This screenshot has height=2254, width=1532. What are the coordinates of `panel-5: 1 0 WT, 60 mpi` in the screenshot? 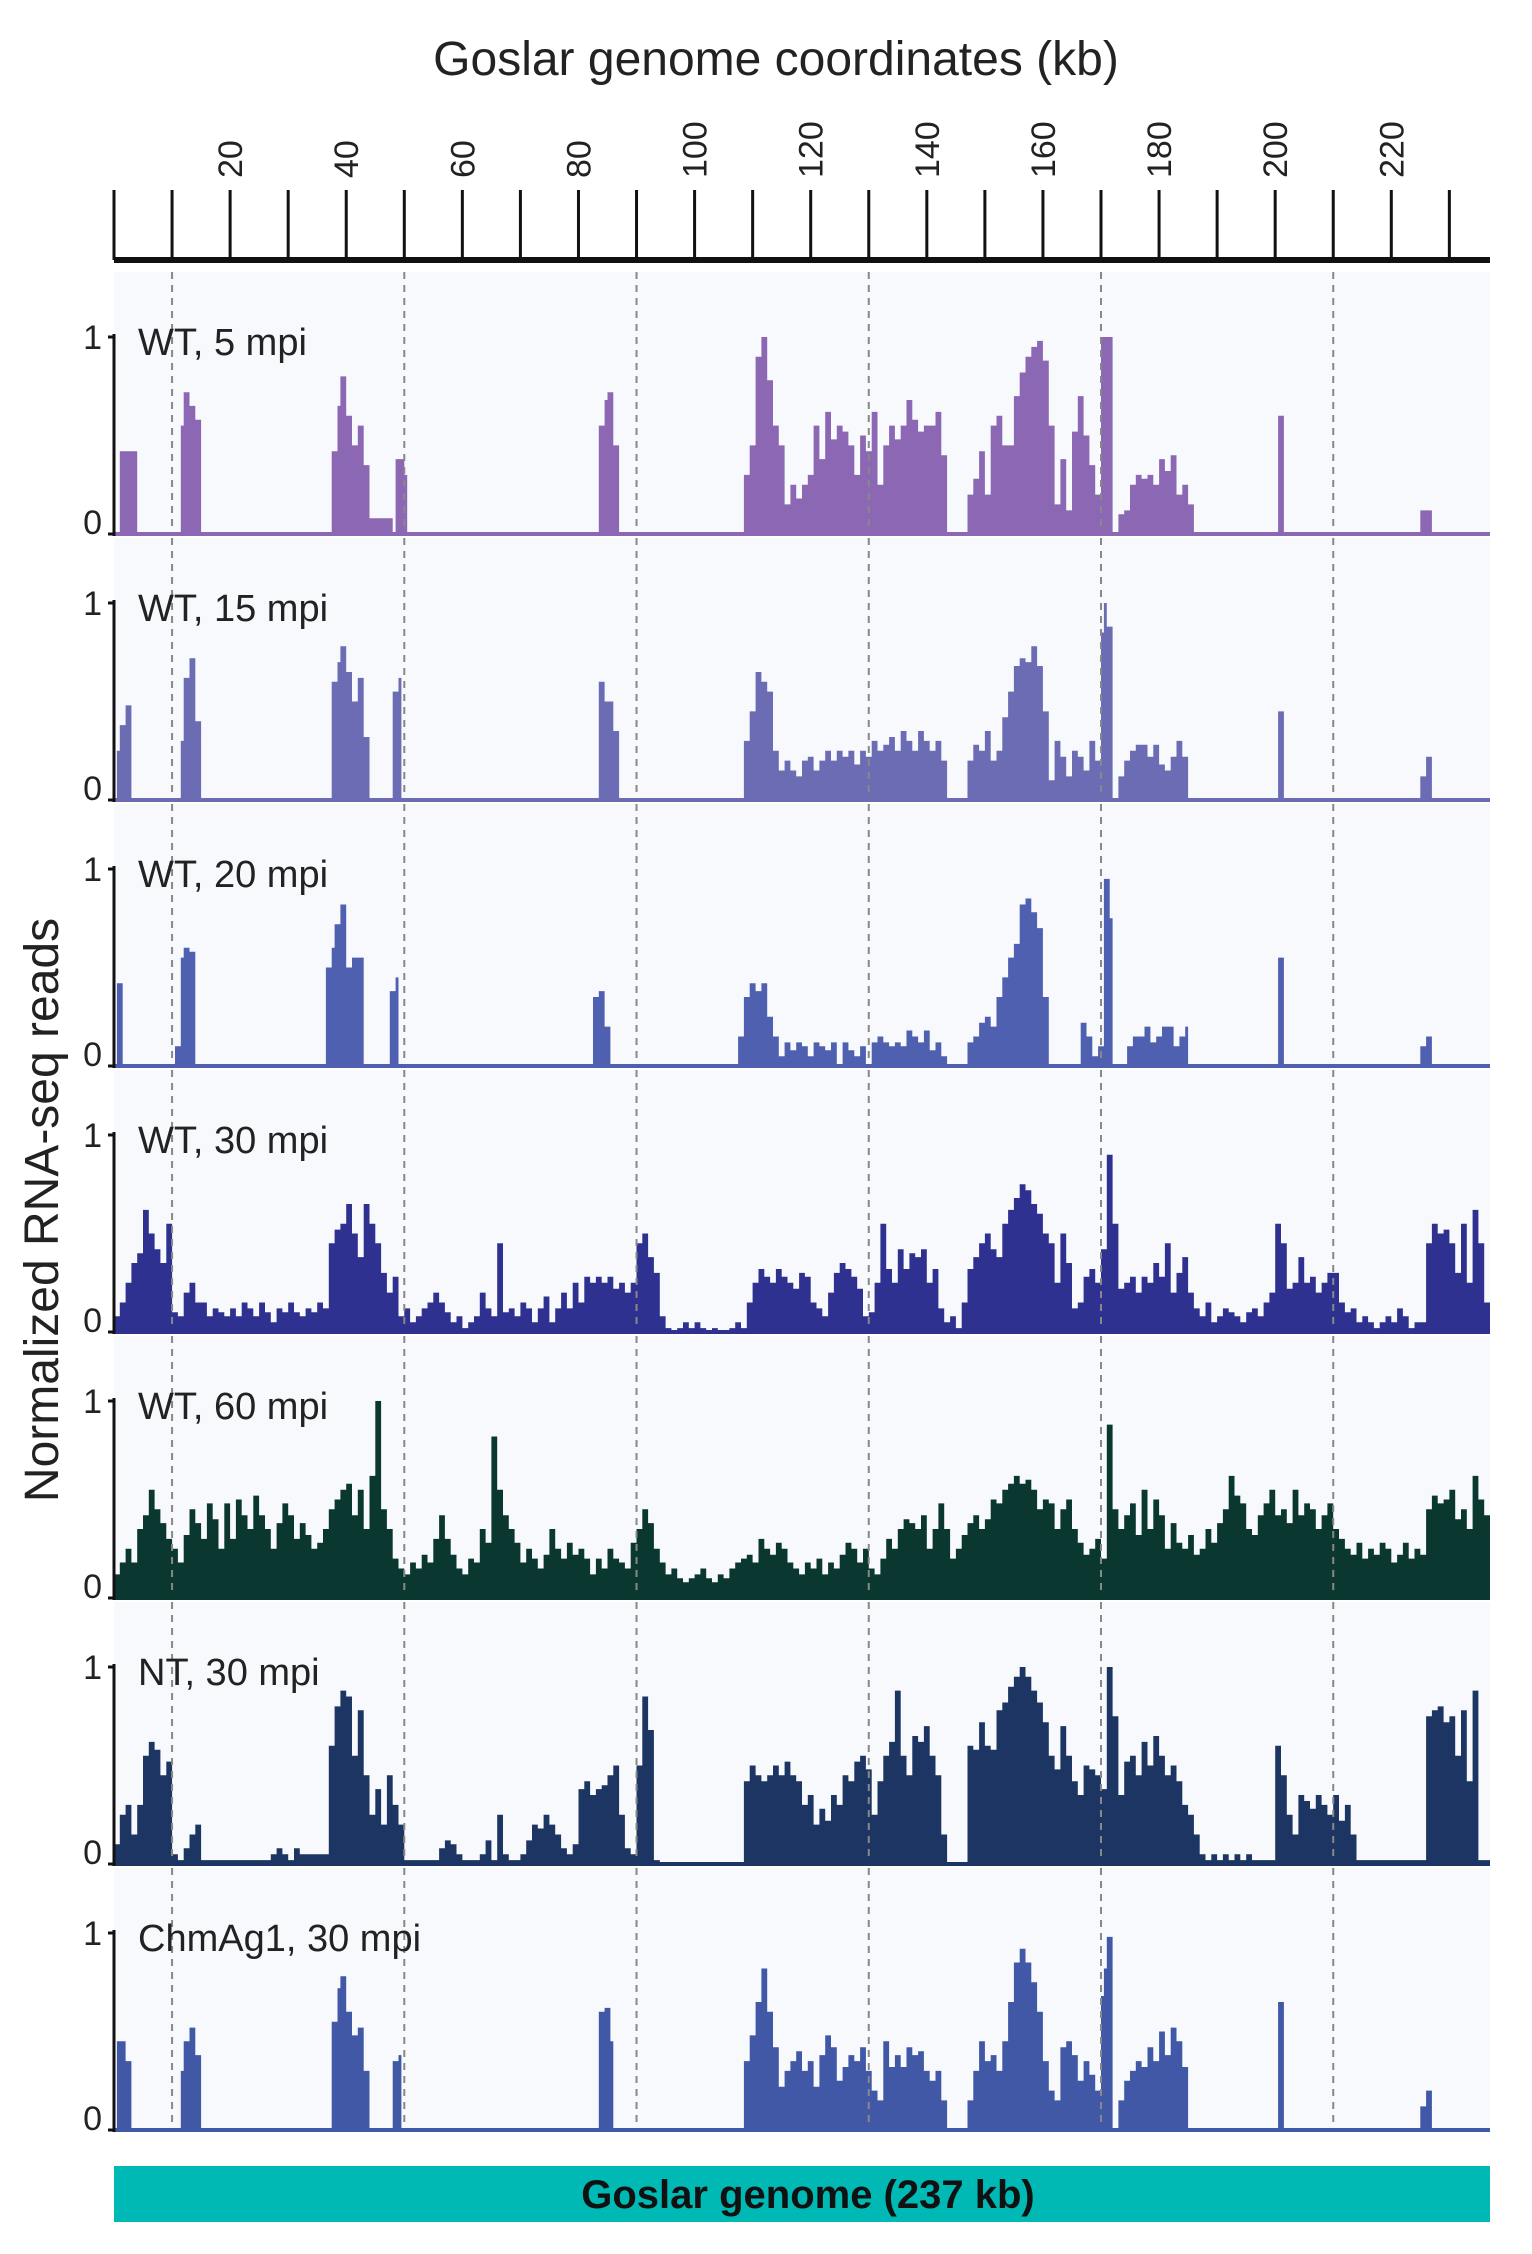 It's located at (786, 1471).